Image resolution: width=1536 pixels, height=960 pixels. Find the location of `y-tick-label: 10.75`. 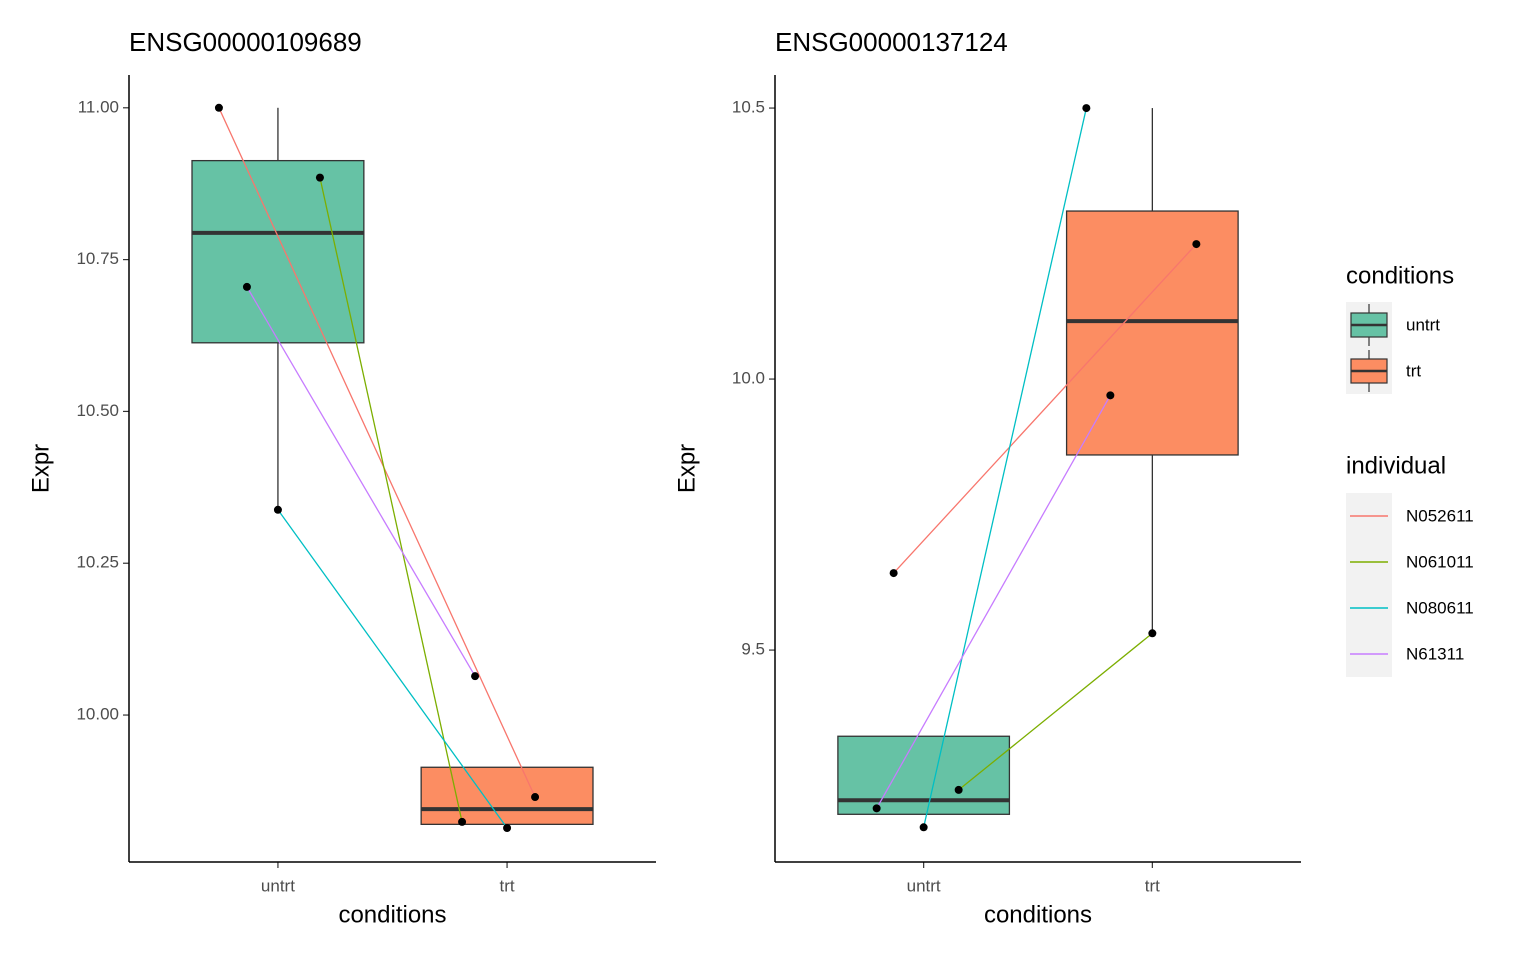

y-tick-label: 10.75 is located at coordinates (97, 258).